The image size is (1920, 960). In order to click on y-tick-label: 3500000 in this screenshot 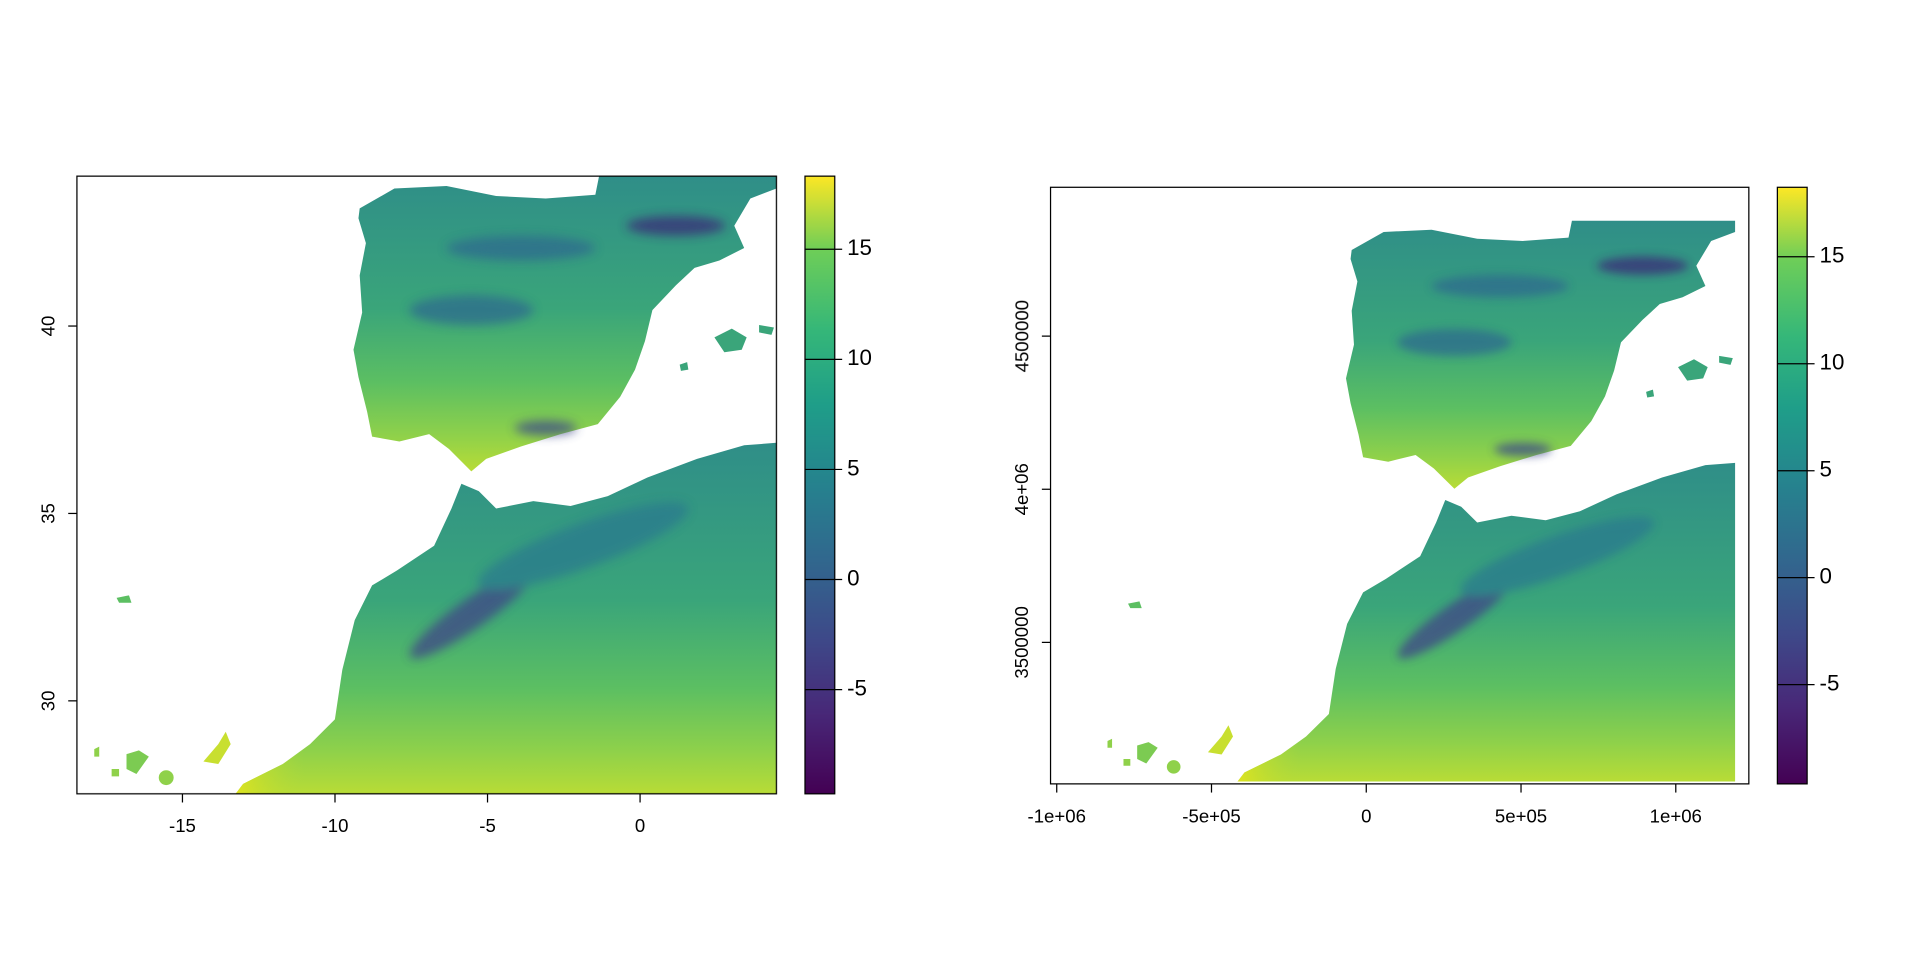, I will do `click(1021, 642)`.